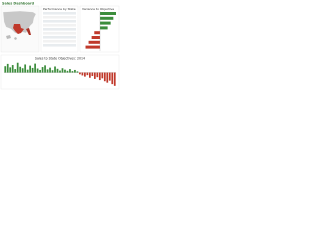 The height and width of the screenshot is (240, 320). What do you see at coordinates (59, 9) in the screenshot?
I see `panel-title: Performance by State` at bounding box center [59, 9].